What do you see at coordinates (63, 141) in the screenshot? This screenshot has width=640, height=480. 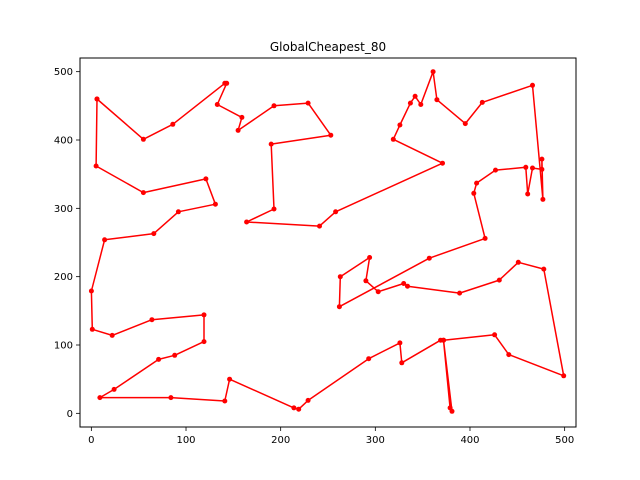 I see `y-tick-label: 400` at bounding box center [63, 141].